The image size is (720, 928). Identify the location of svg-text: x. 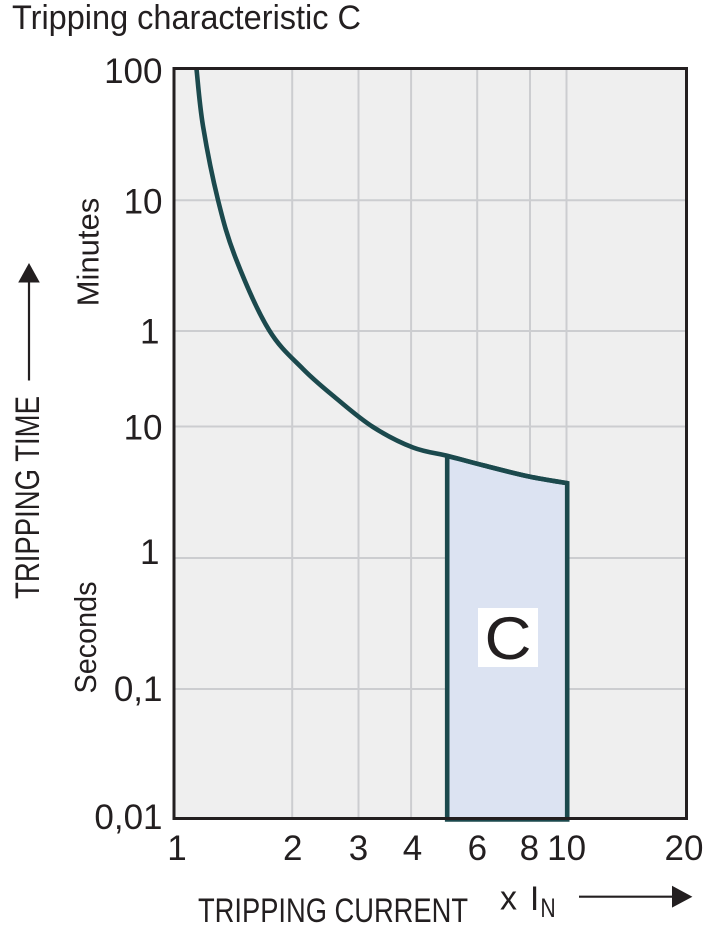
(508, 899).